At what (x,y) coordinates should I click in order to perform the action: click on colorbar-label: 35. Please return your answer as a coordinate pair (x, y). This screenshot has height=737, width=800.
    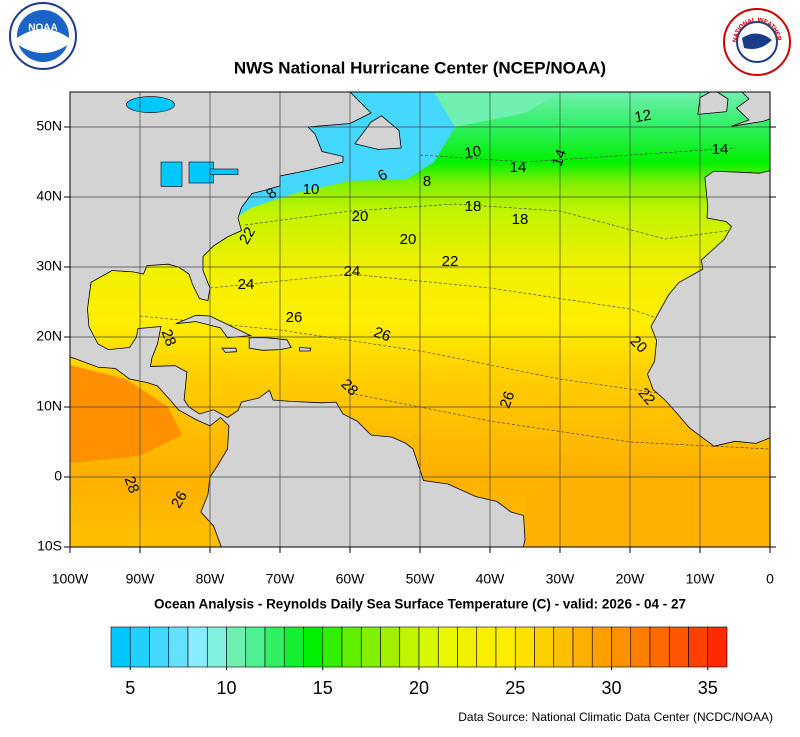
    Looking at the image, I should click on (708, 688).